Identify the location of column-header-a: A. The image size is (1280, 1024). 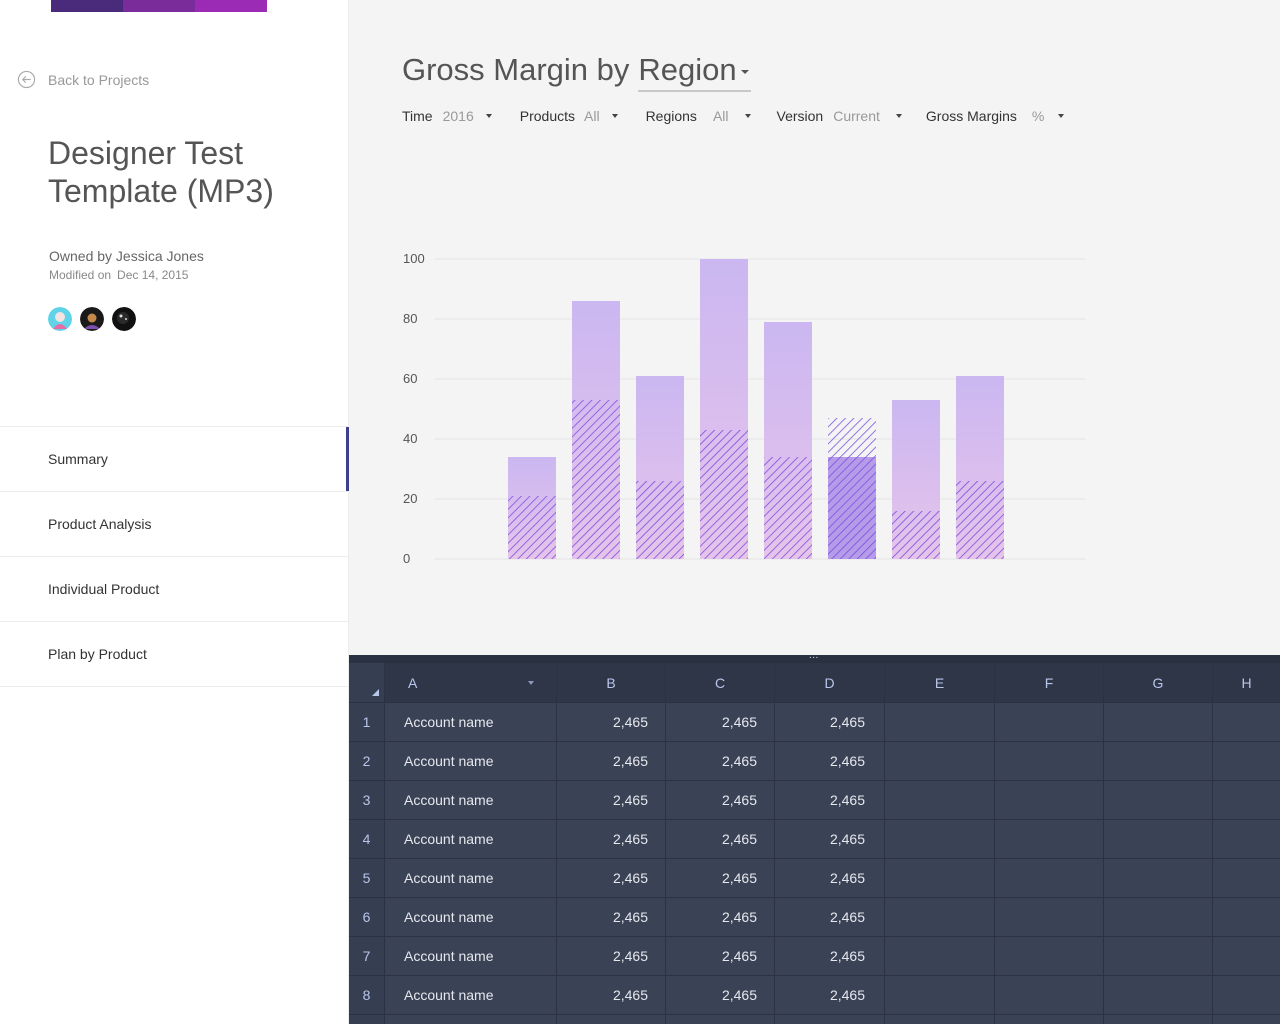
(471, 682).